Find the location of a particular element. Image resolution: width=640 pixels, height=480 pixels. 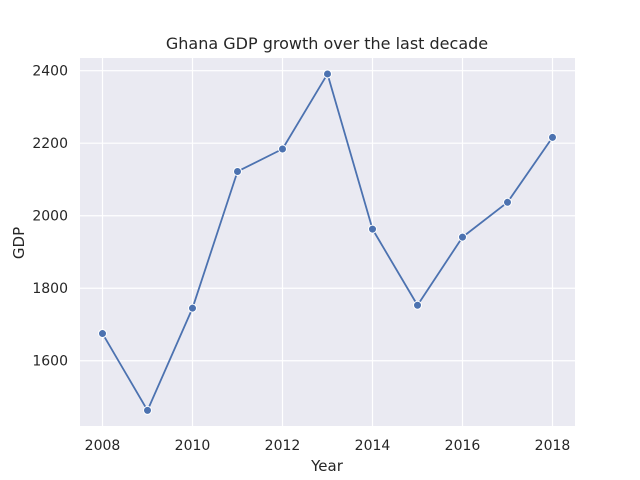

y-tick-label: 2200 is located at coordinates (50, 144).